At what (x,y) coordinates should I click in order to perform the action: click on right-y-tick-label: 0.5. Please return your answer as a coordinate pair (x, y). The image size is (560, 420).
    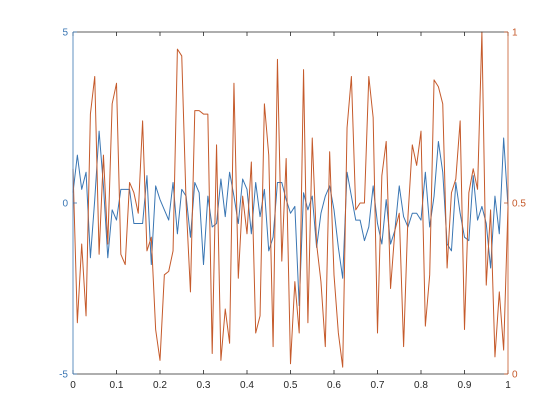
    Looking at the image, I should click on (519, 204).